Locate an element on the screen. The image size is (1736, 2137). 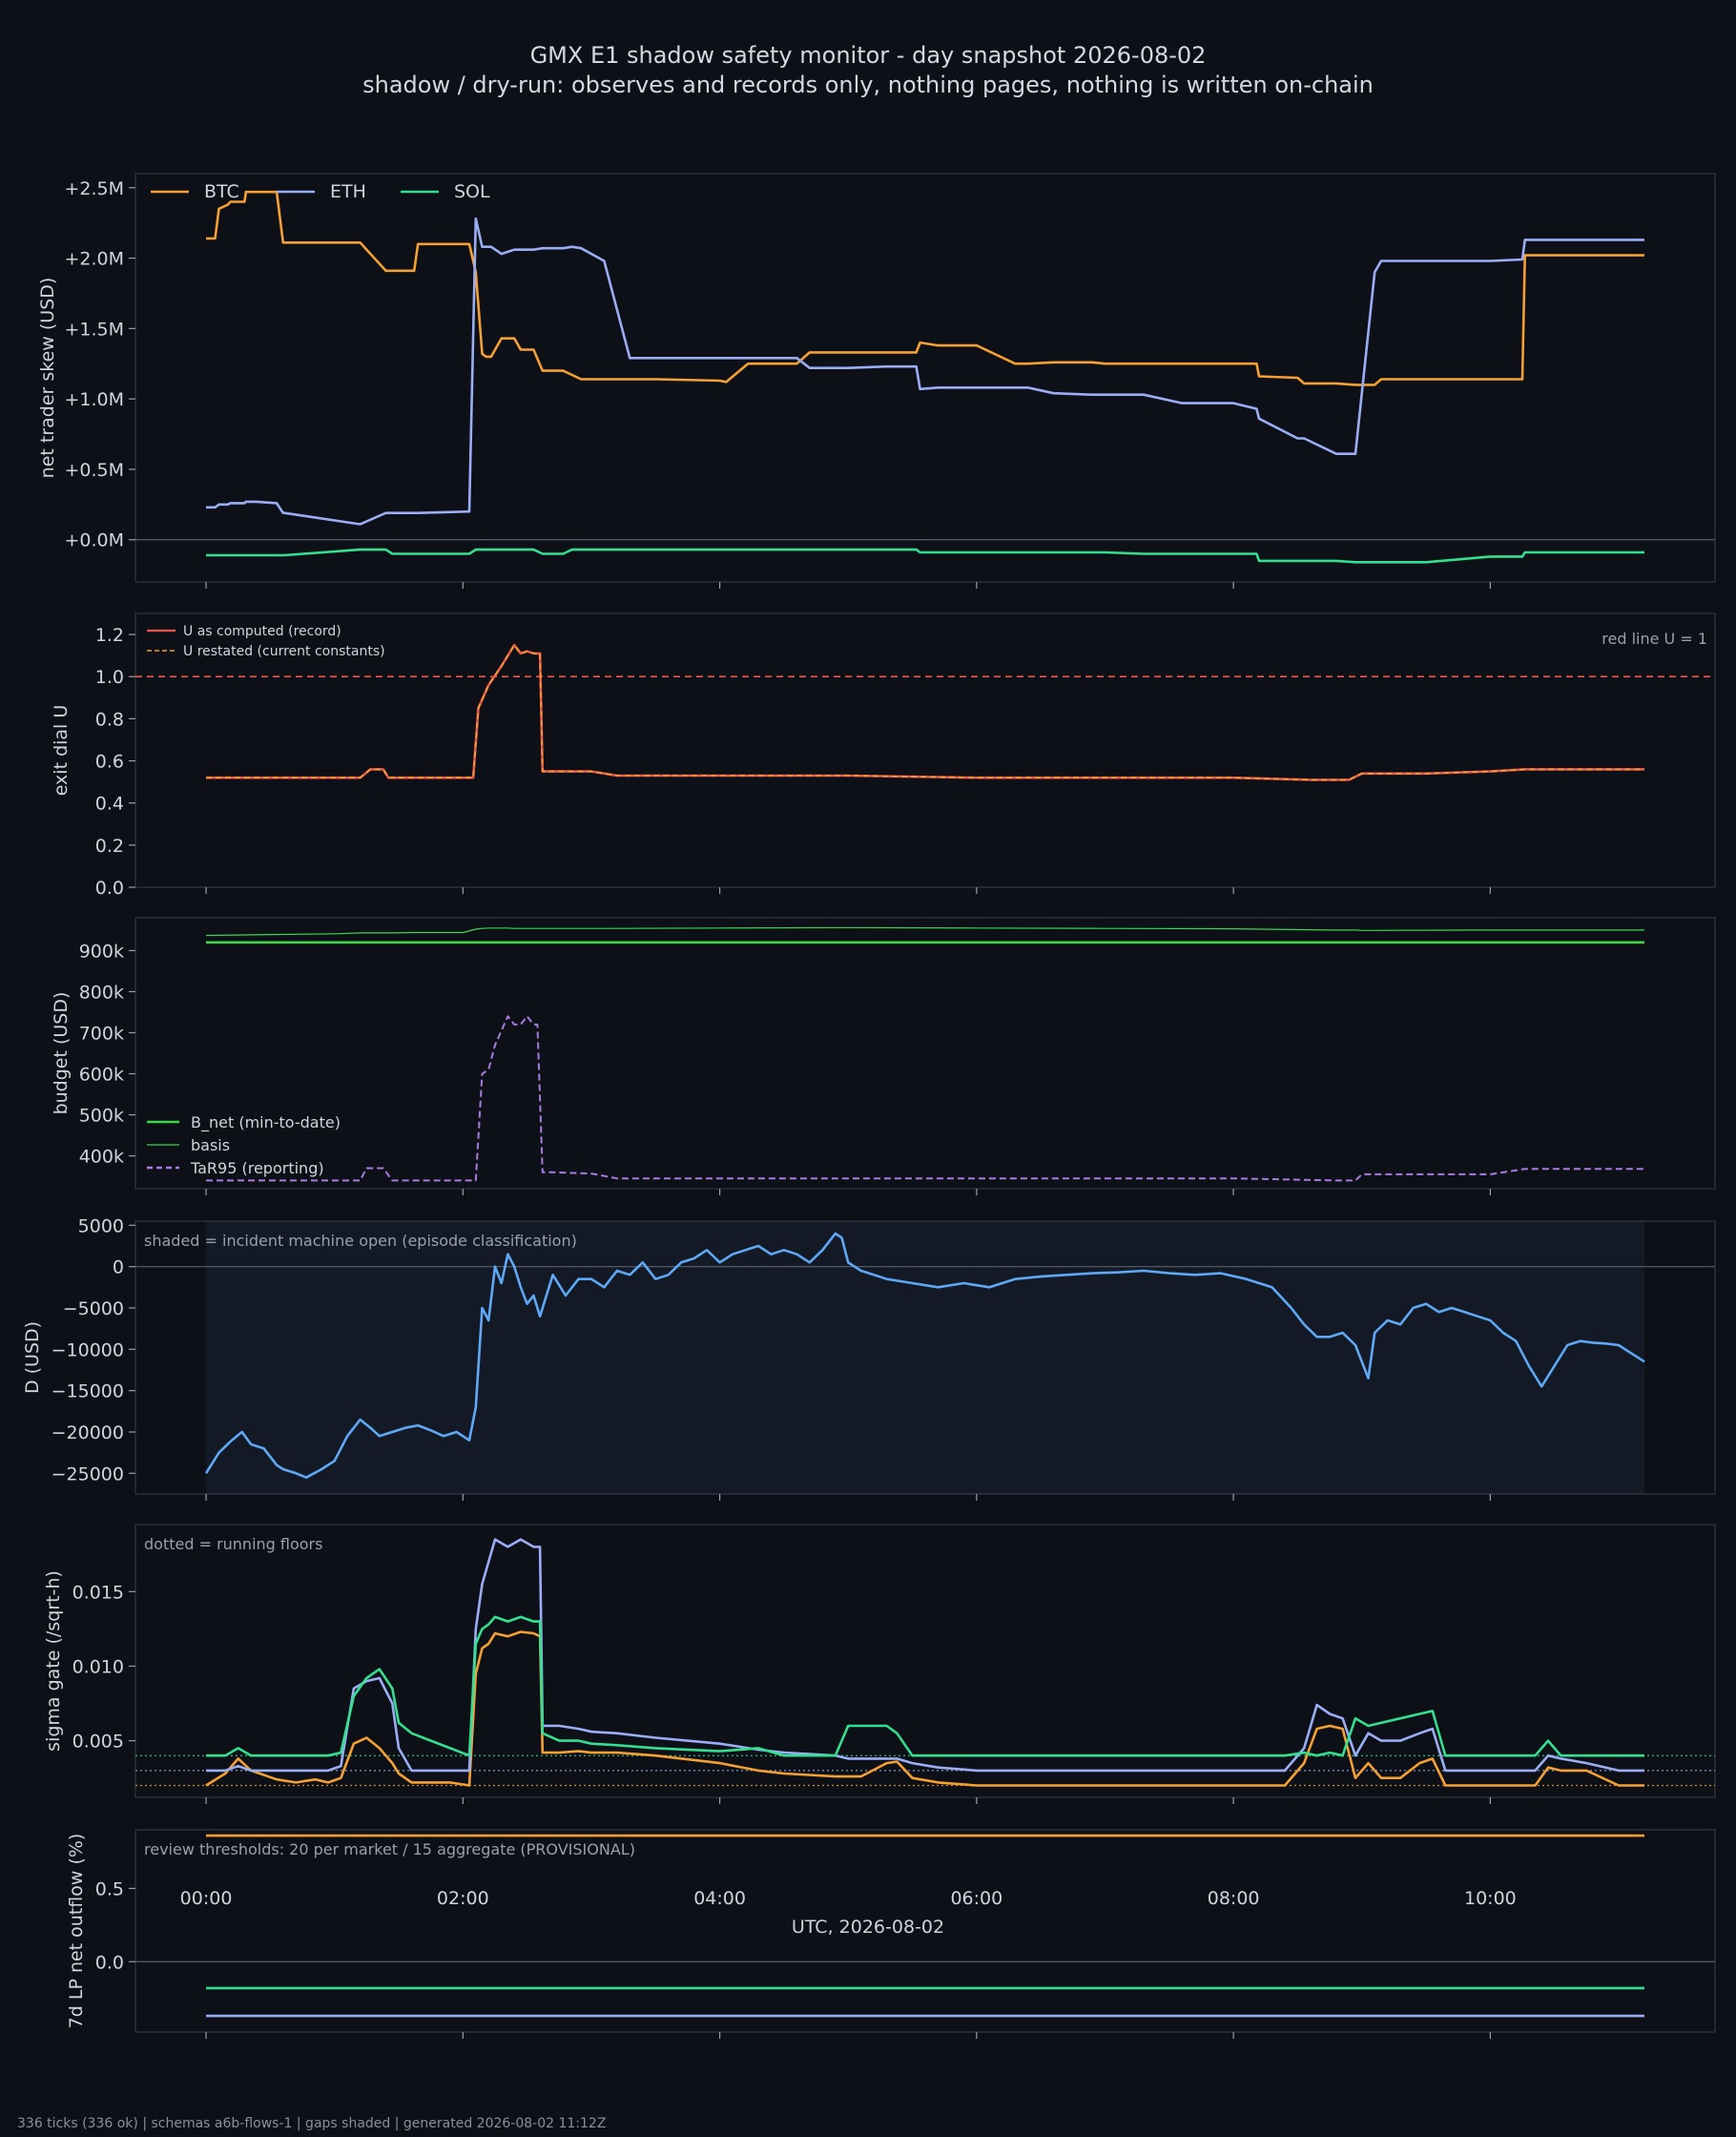
y-tick-label: 600k is located at coordinates (101, 1075).